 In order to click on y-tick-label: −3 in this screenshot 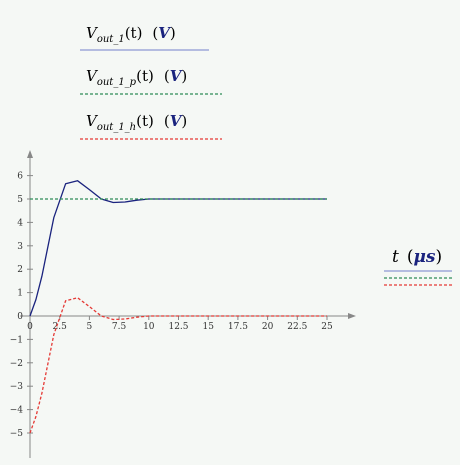, I will do `click(17, 387)`.